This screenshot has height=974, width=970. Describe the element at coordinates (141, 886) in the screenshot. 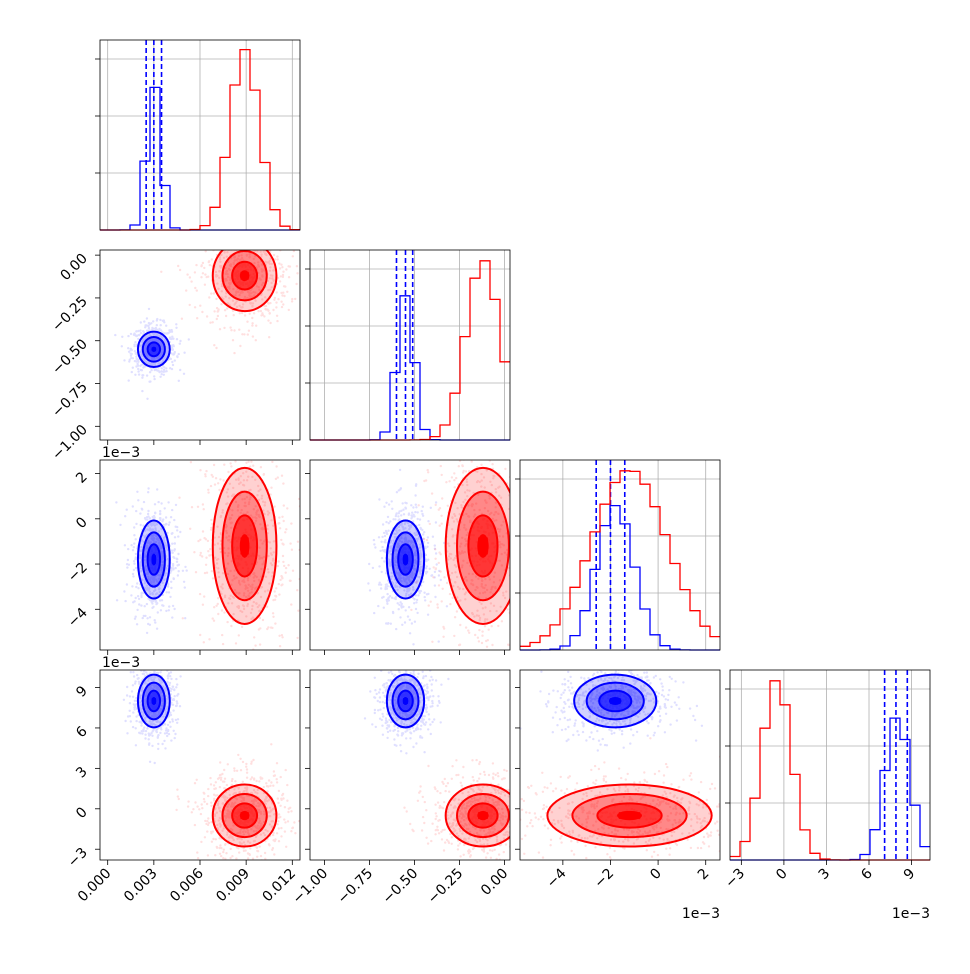

I see `x-tick-label: 0.003` at that location.